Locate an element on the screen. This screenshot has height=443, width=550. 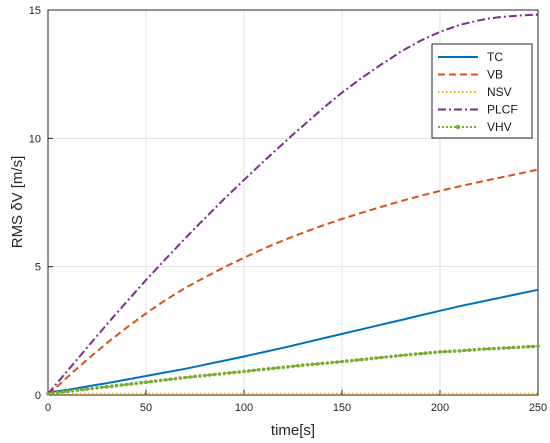
legend-marker-vhv is located at coordinates (458, 127).